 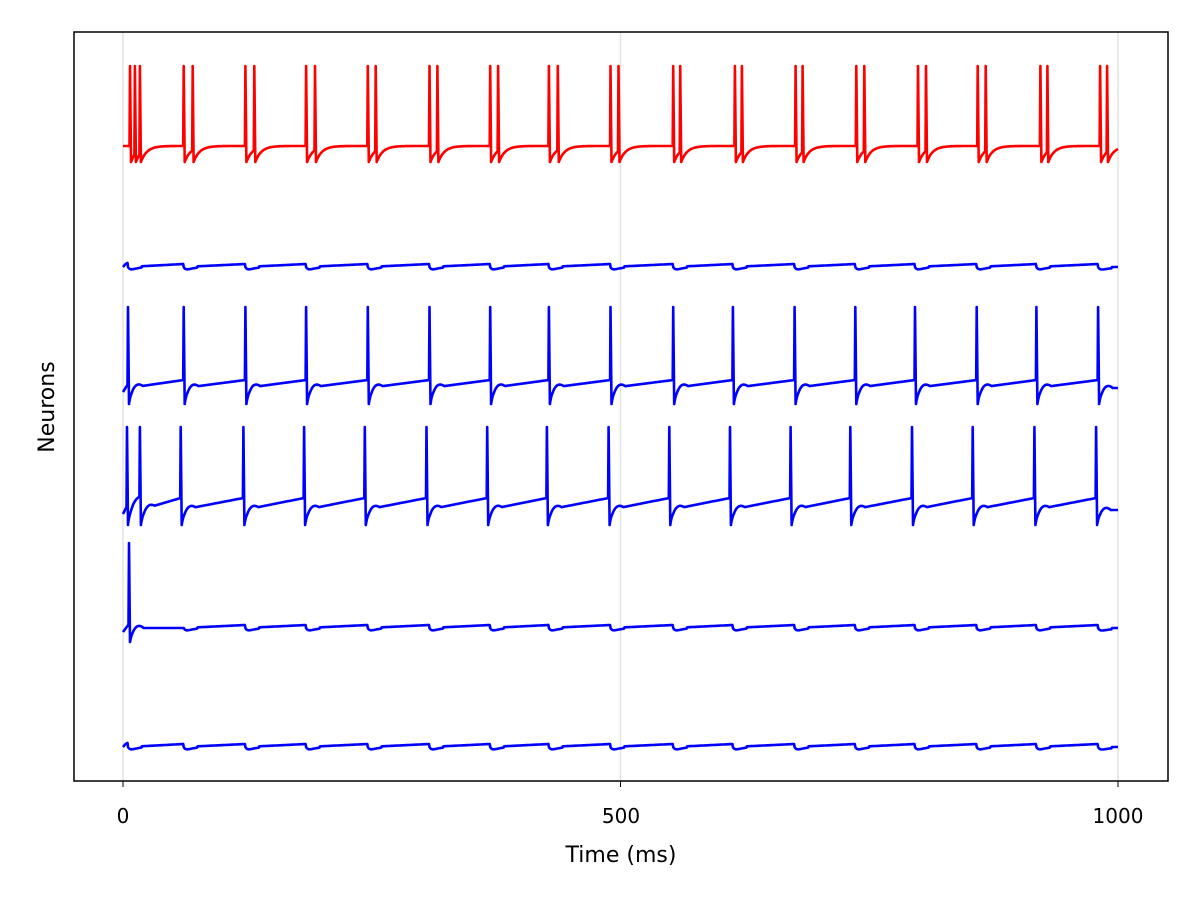 I want to click on x-ticks, so click(x=620, y=784).